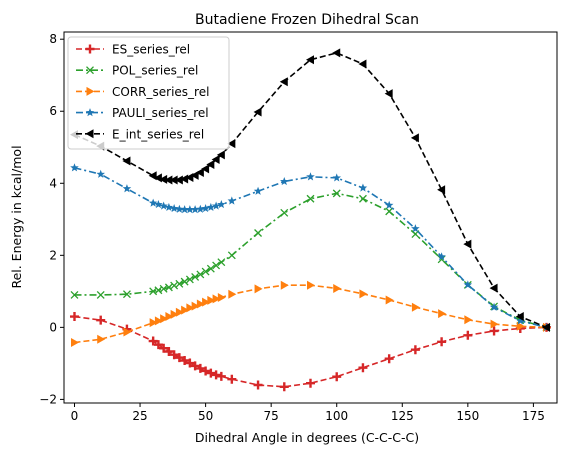 Image resolution: width=565 pixels, height=455 pixels. What do you see at coordinates (160, 92) in the screenshot?
I see `legend-label: CORR_series_rel` at bounding box center [160, 92].